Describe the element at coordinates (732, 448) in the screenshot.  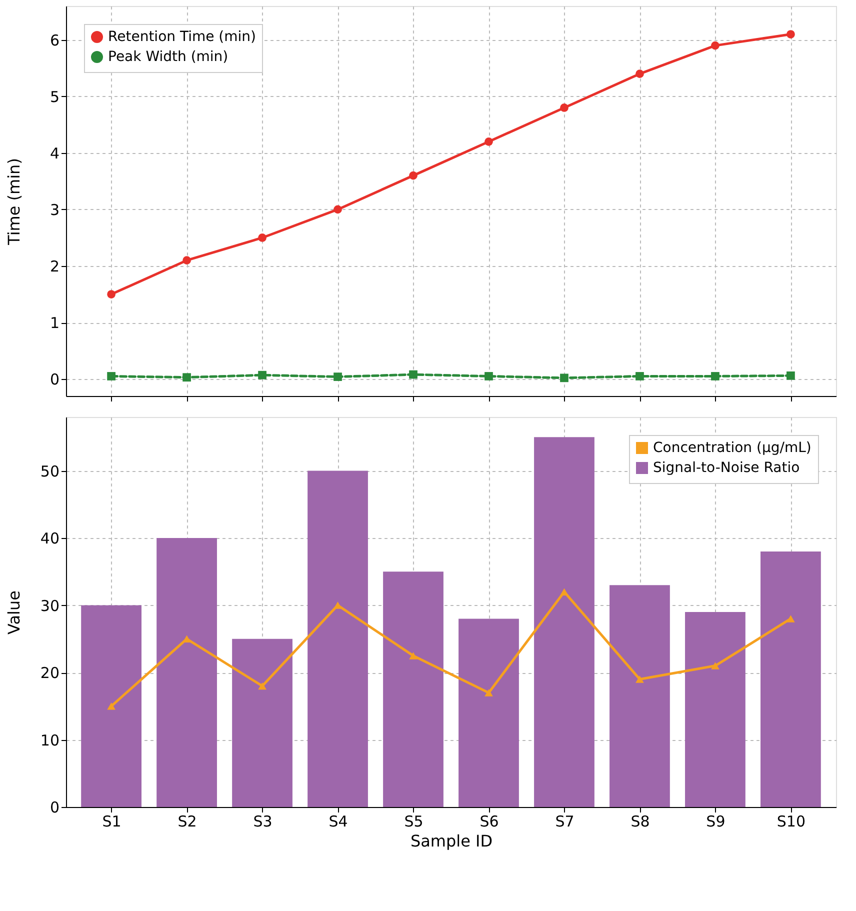
I see `legend-label: Concentration (µg/mL)` at that location.